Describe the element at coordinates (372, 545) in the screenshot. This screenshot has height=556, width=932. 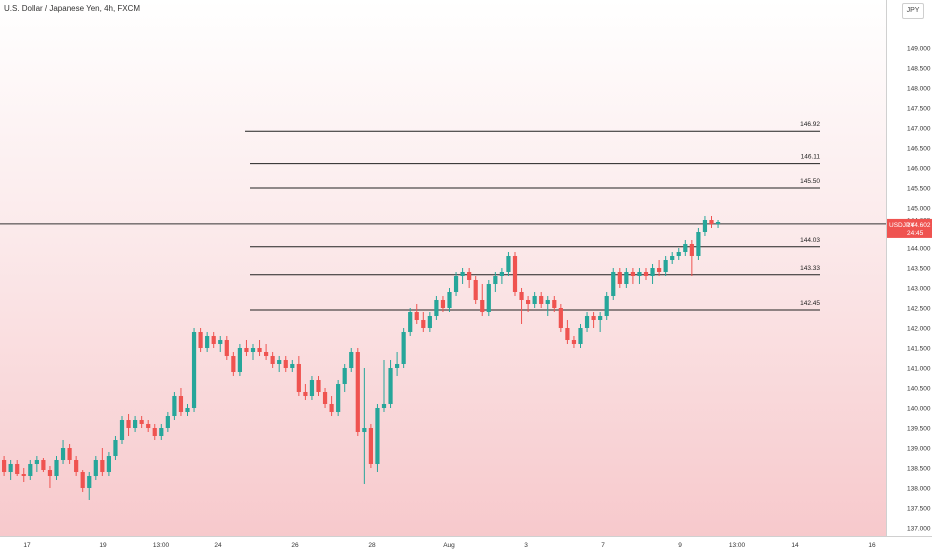
I see `x-tick-label: 28` at that location.